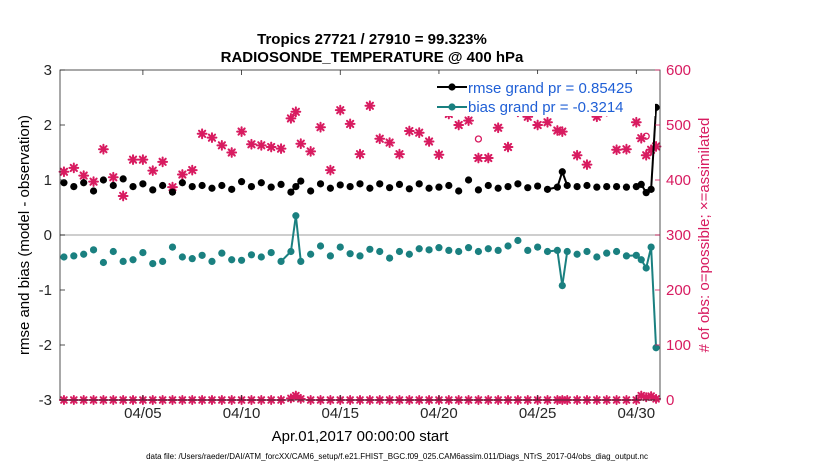 Image resolution: width=830 pixels, height=470 pixels. I want to click on legend-rmse-label: rmse grand pr = 0.85425, so click(550, 88).